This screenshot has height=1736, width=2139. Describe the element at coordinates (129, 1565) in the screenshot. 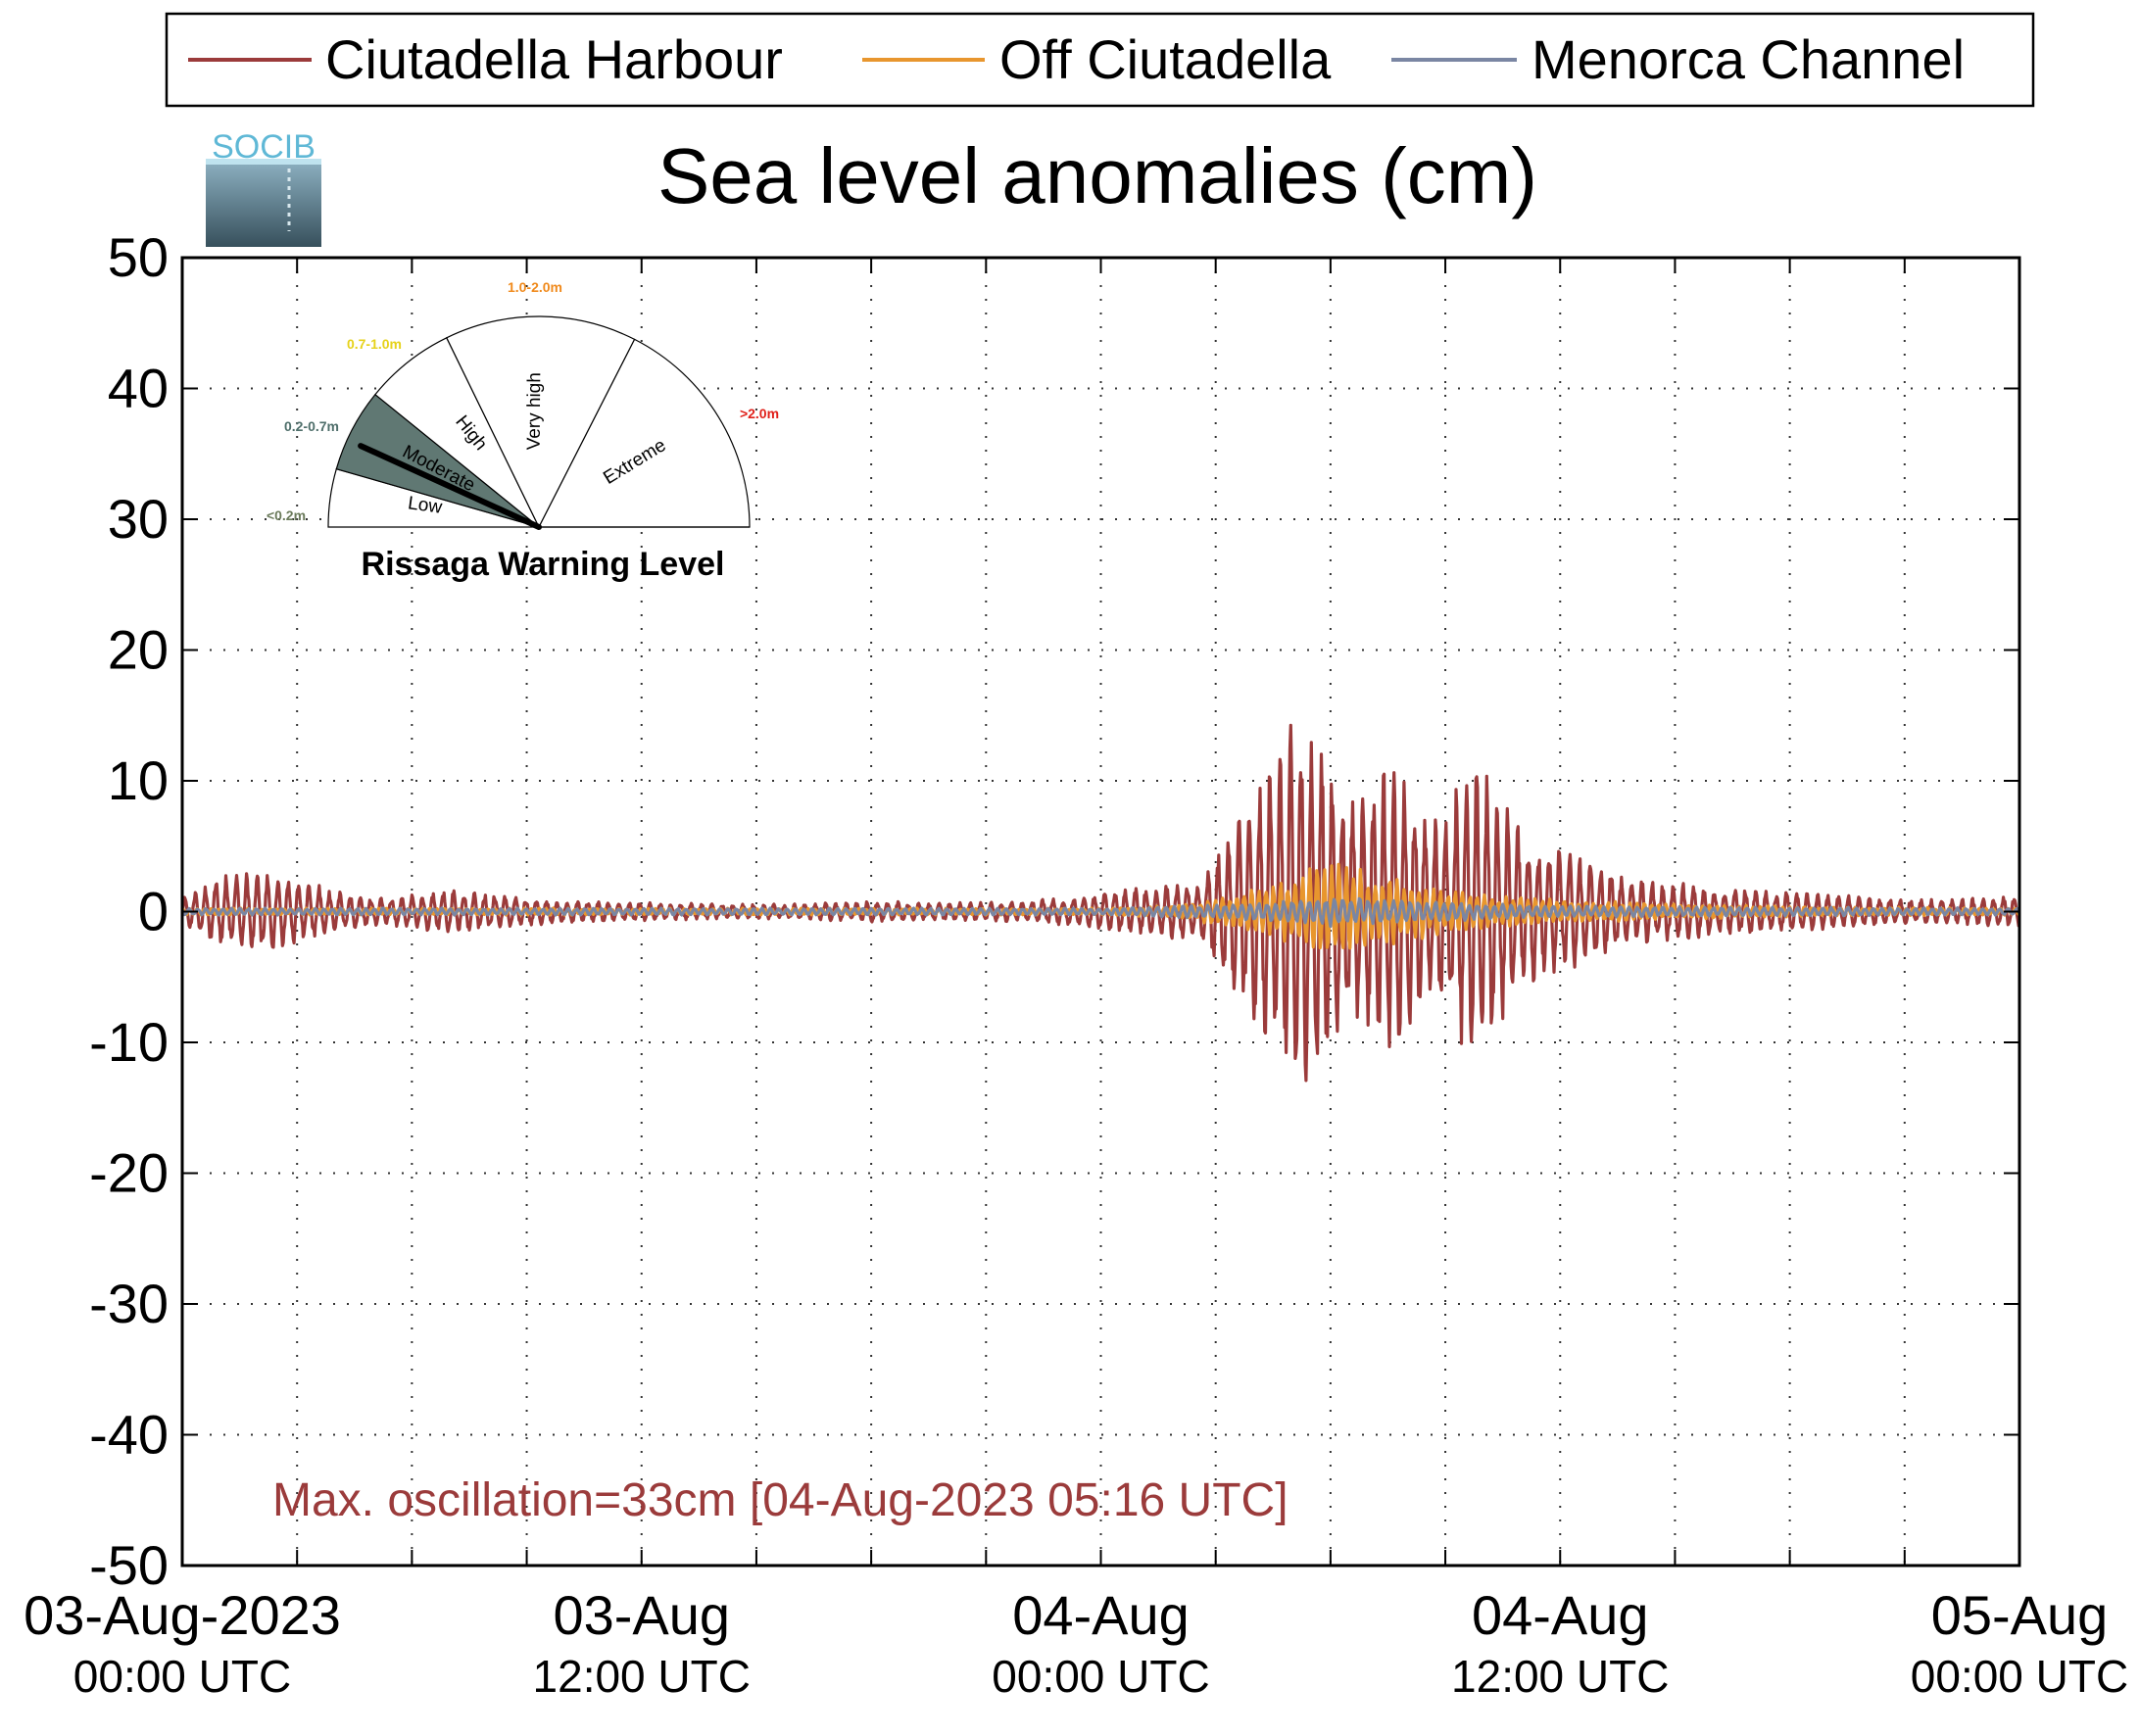

I see `y-tick-label: -50` at that location.